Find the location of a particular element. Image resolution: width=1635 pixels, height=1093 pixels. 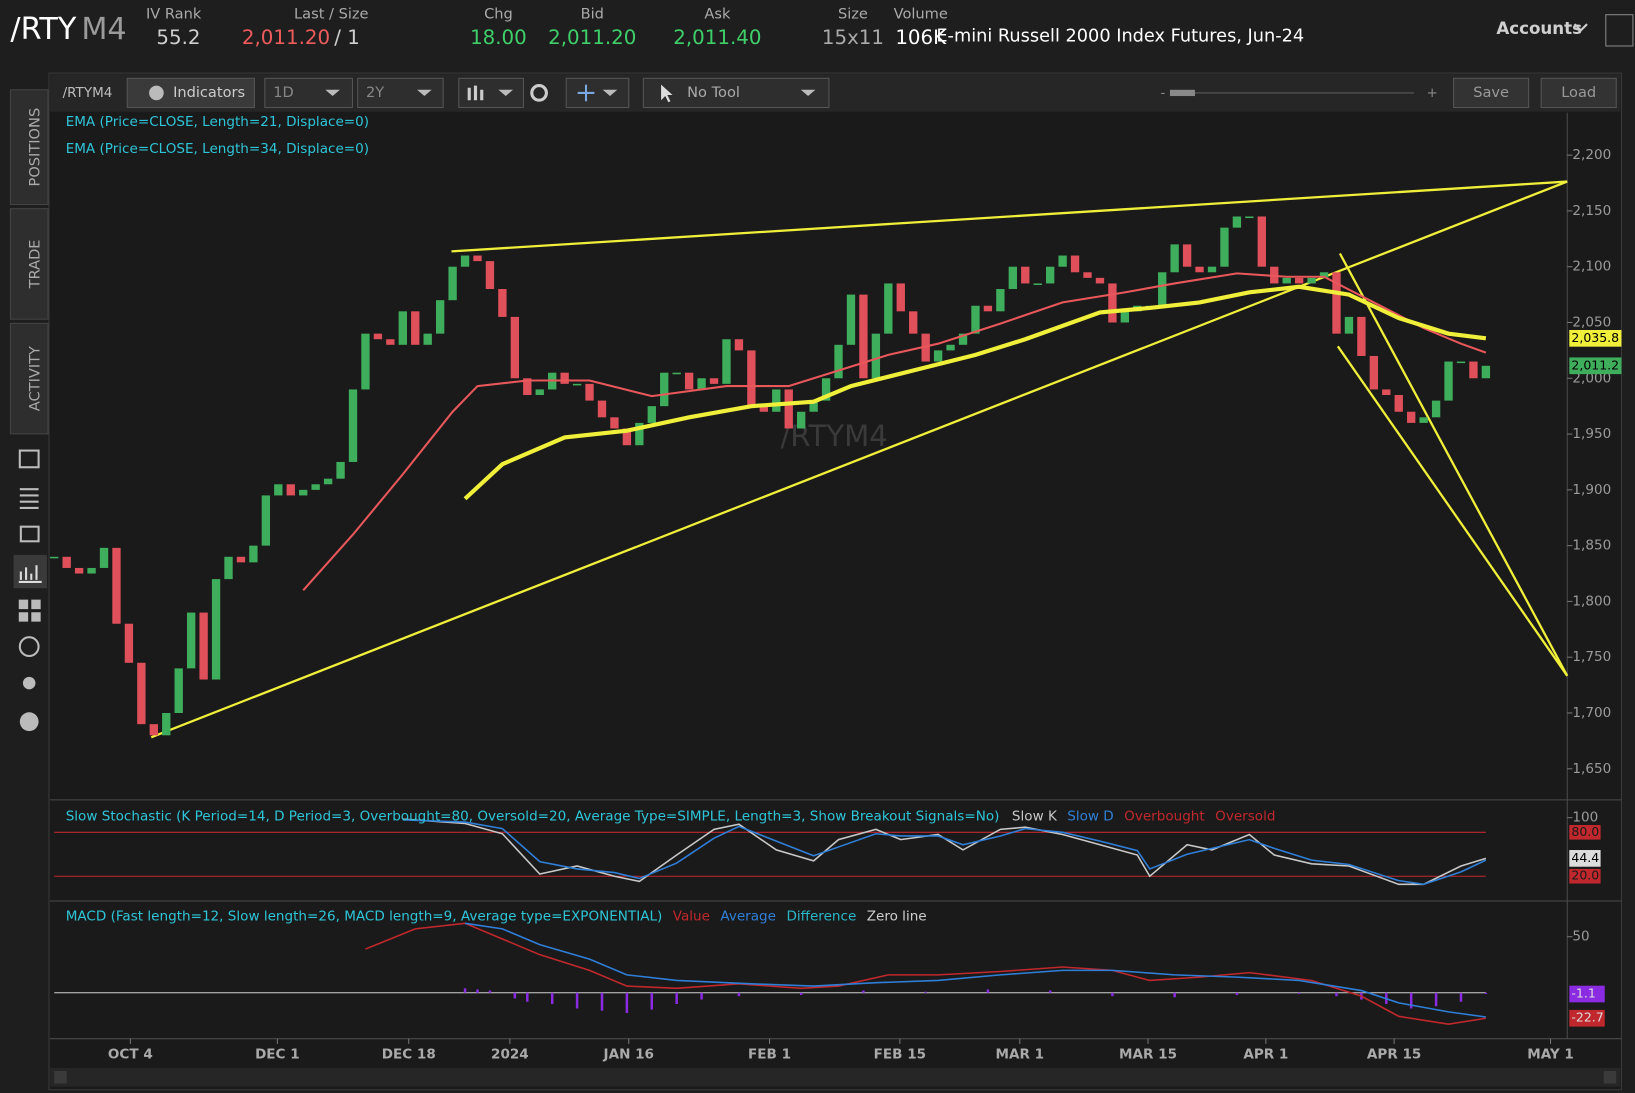

menu-button is located at coordinates (1619, 30).